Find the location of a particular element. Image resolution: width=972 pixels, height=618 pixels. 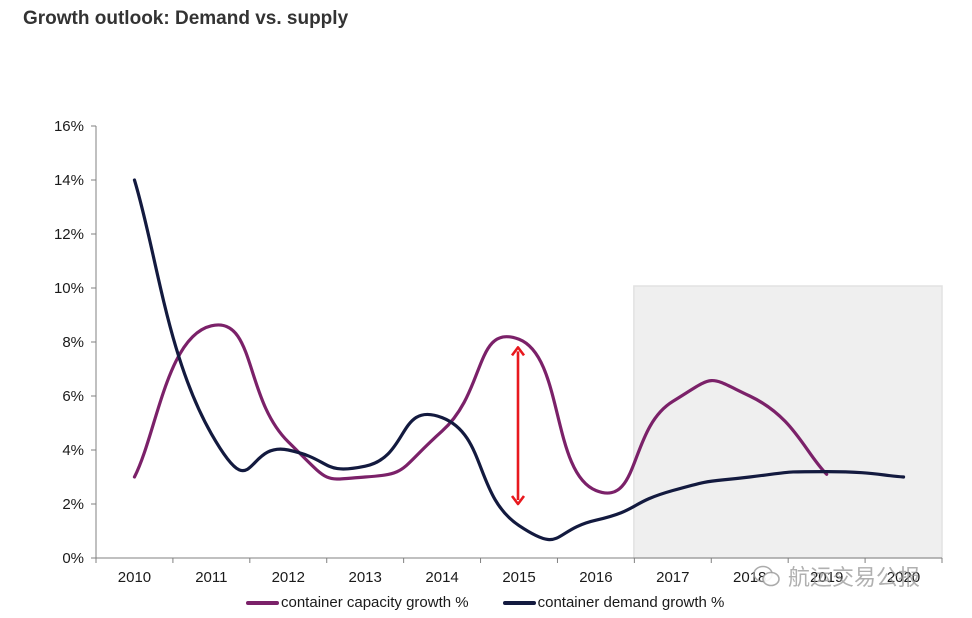

gap-arrow-head-bottom is located at coordinates (518, 500).